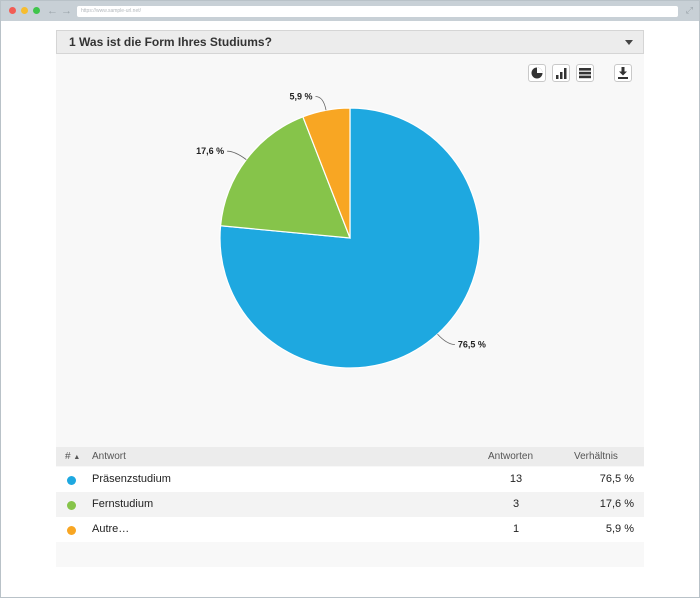 This screenshot has height=598, width=700. What do you see at coordinates (300, 96) in the screenshot?
I see `pie-data-label-3: 5,9 %` at bounding box center [300, 96].